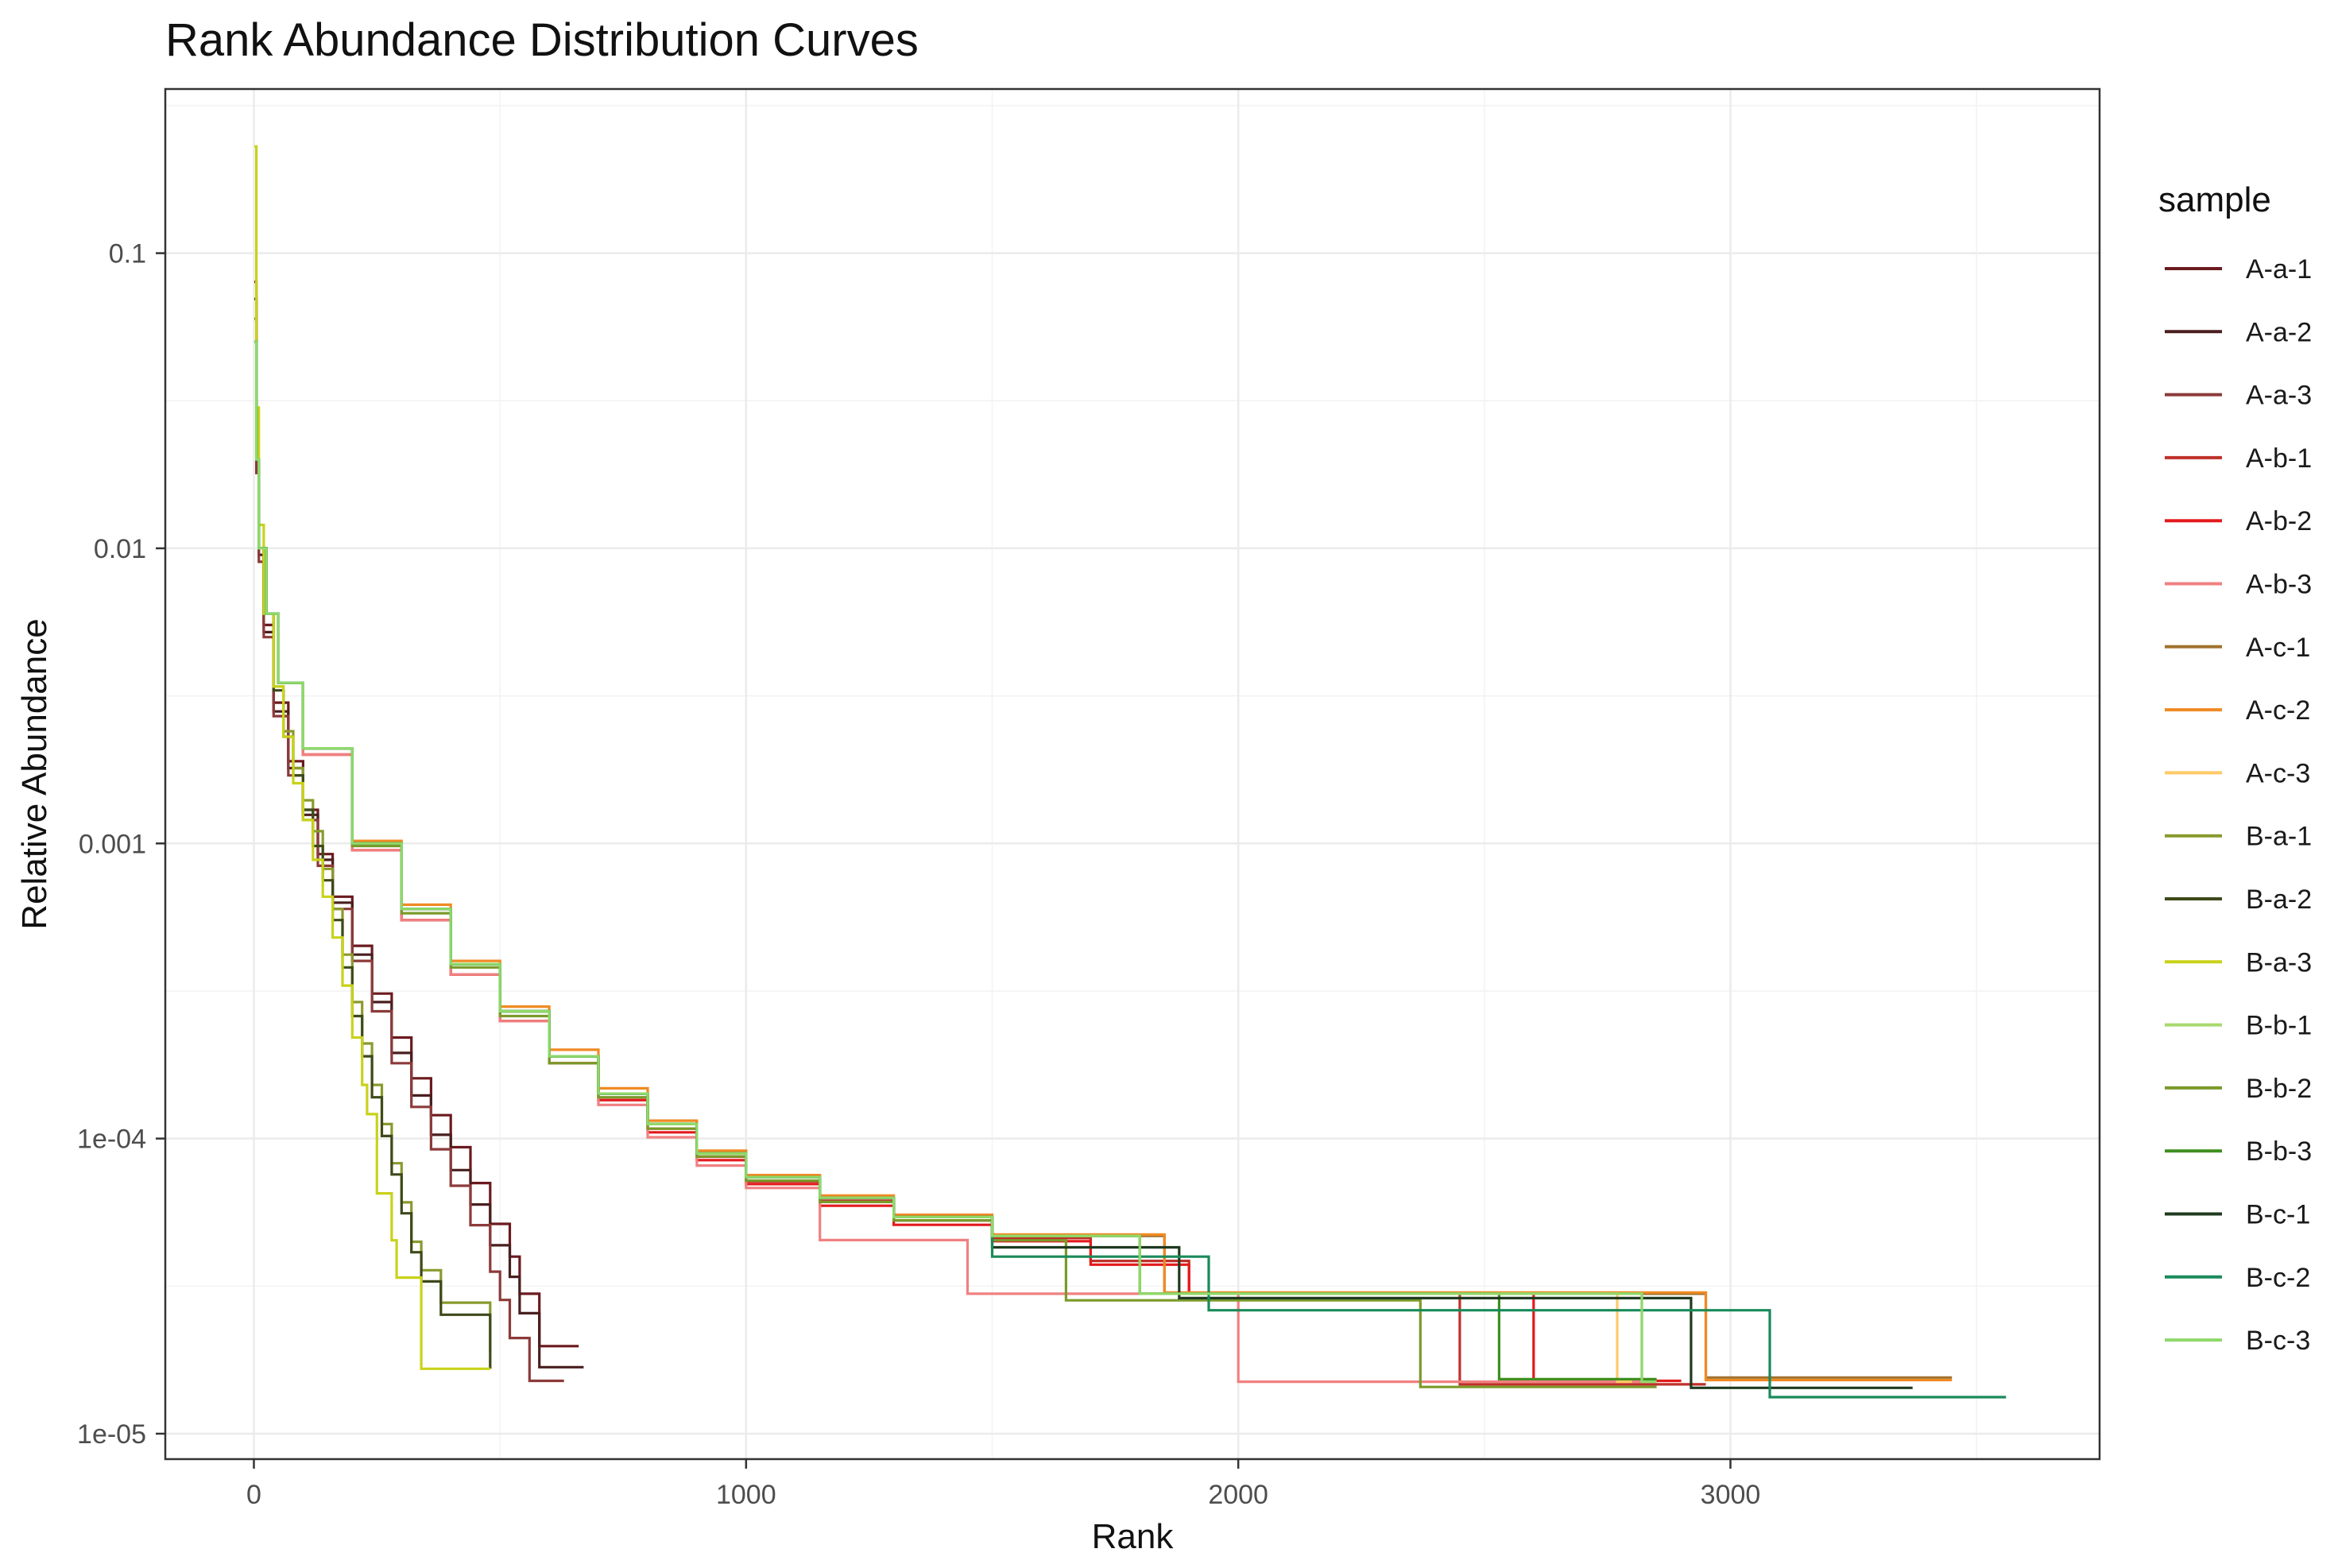 The width and height of the screenshot is (2338, 1568). Describe the element at coordinates (2238, 900) in the screenshot. I see `legend-item-B-a-2: B-a-2` at that location.